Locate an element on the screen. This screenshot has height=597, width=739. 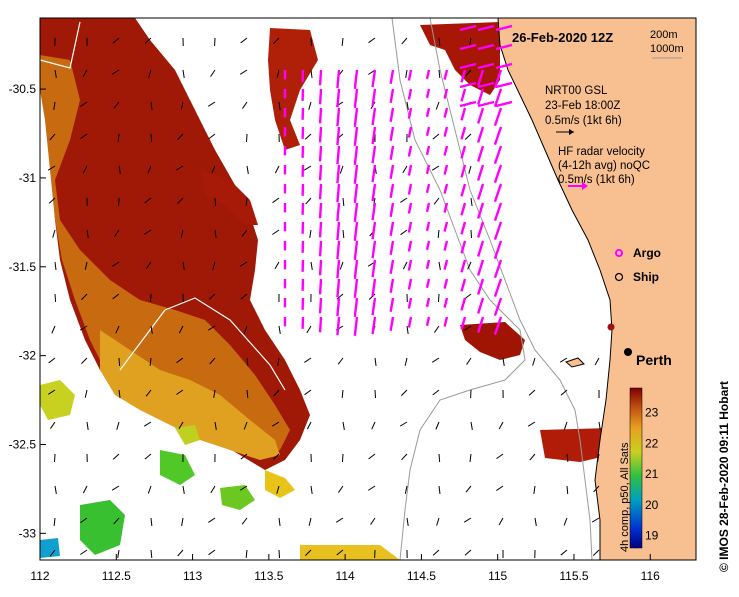
hf-title: HF radar velocity is located at coordinates (601, 152).